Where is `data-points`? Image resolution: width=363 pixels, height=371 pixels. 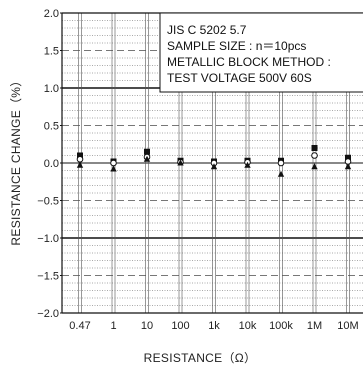
data-points is located at coordinates (214, 161).